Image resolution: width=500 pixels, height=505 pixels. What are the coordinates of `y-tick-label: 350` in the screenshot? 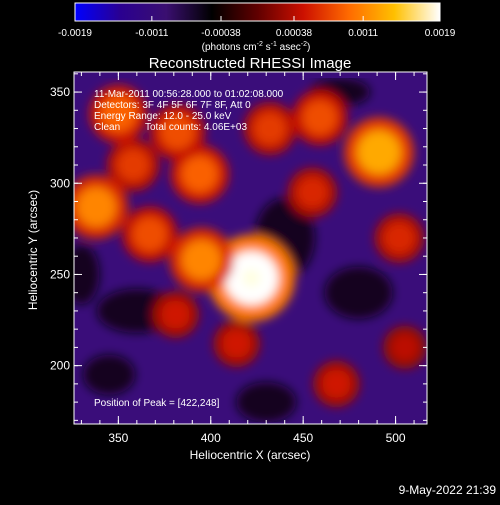 It's located at (60, 92).